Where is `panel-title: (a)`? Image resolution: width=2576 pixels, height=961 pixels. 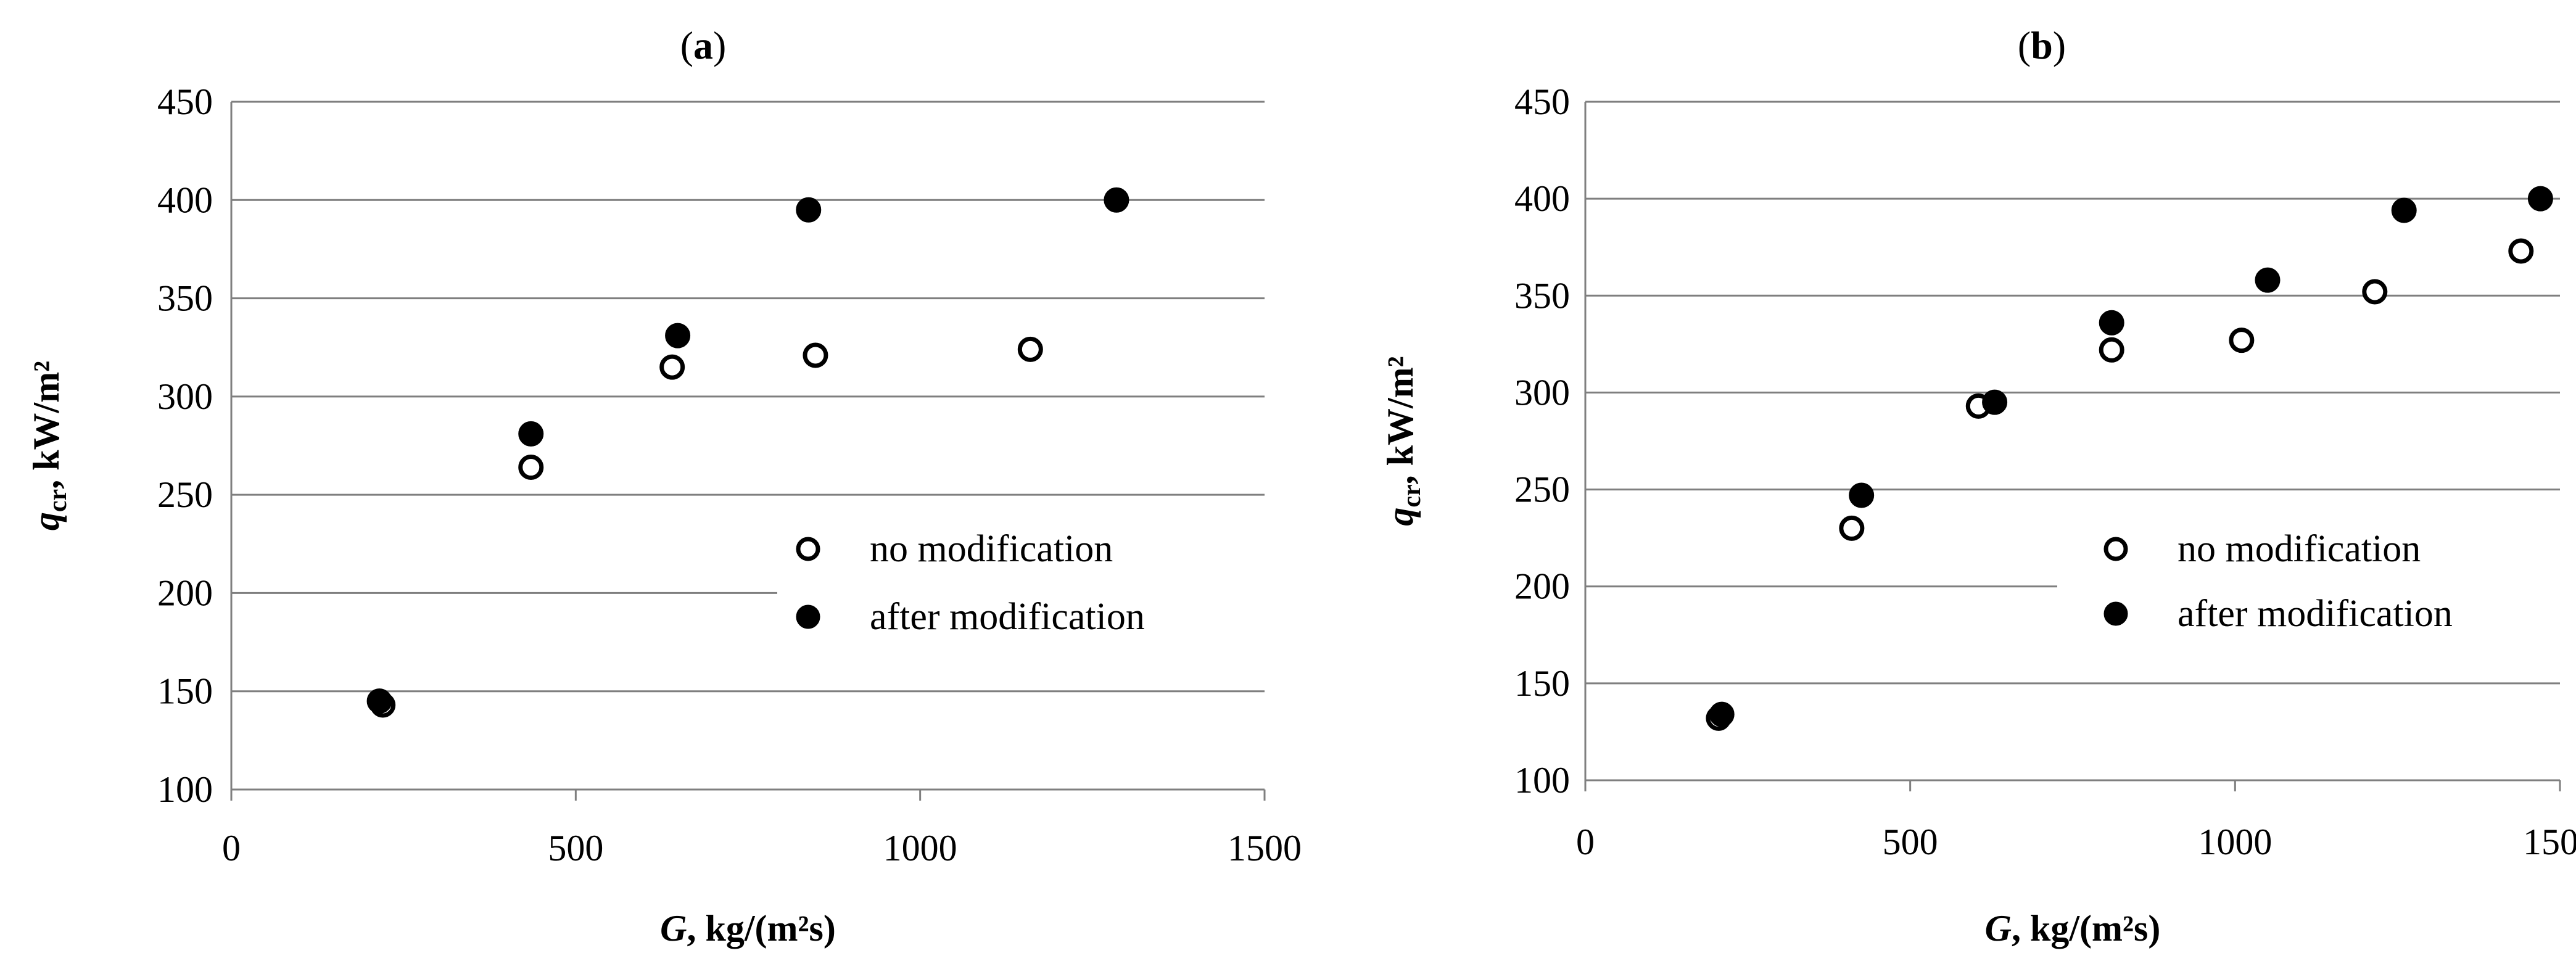 panel-title: (a) is located at coordinates (703, 45).